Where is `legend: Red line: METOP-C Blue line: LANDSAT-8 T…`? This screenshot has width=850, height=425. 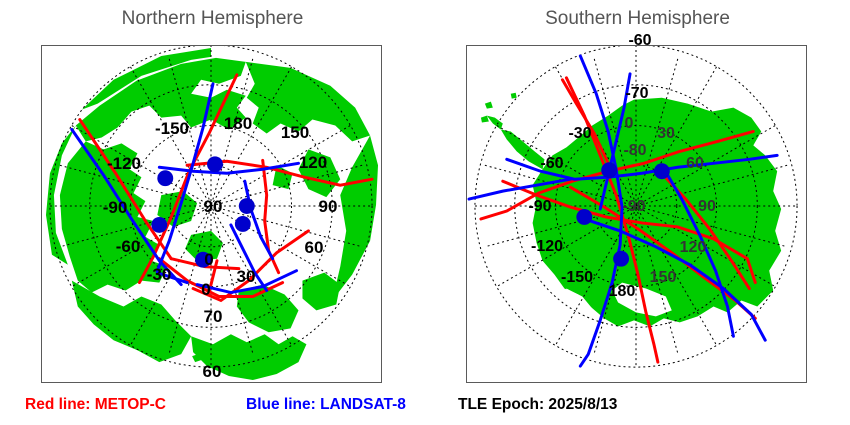 legend: Red line: METOP-C Blue line: LANDSAT-8 T… is located at coordinates (425, 407).